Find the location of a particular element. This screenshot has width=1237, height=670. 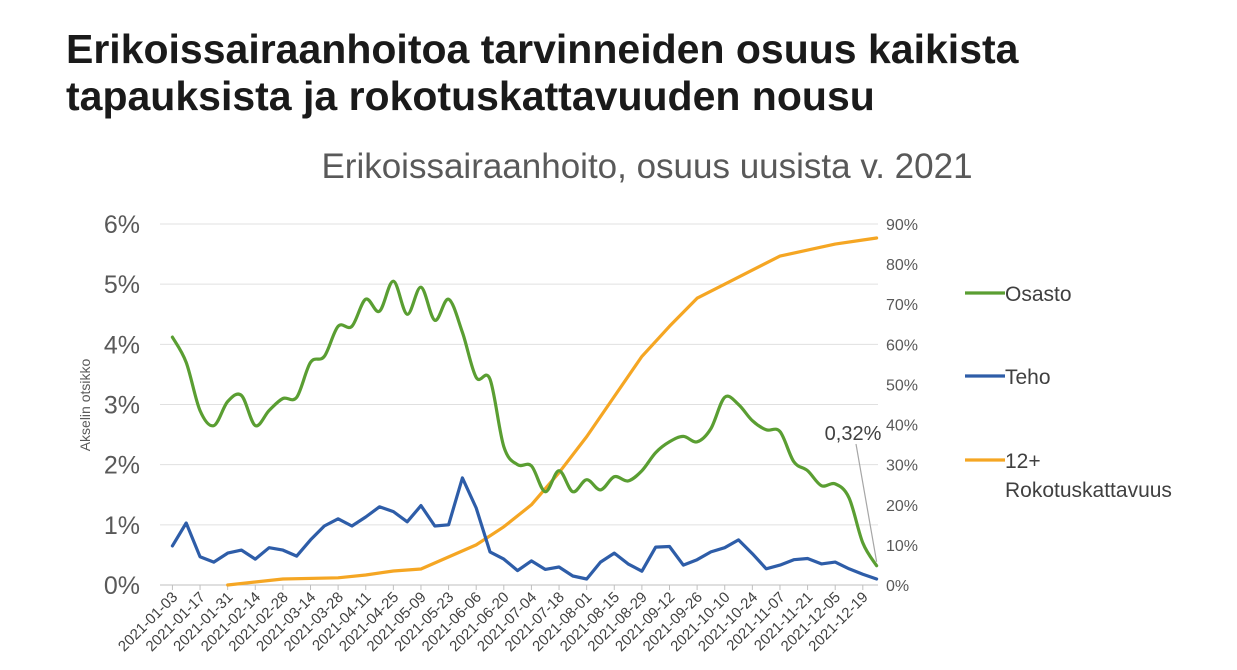

legend-label-12-rokotuskattavuus: 12+ Rokotuskattavuus is located at coordinates (1088, 476).